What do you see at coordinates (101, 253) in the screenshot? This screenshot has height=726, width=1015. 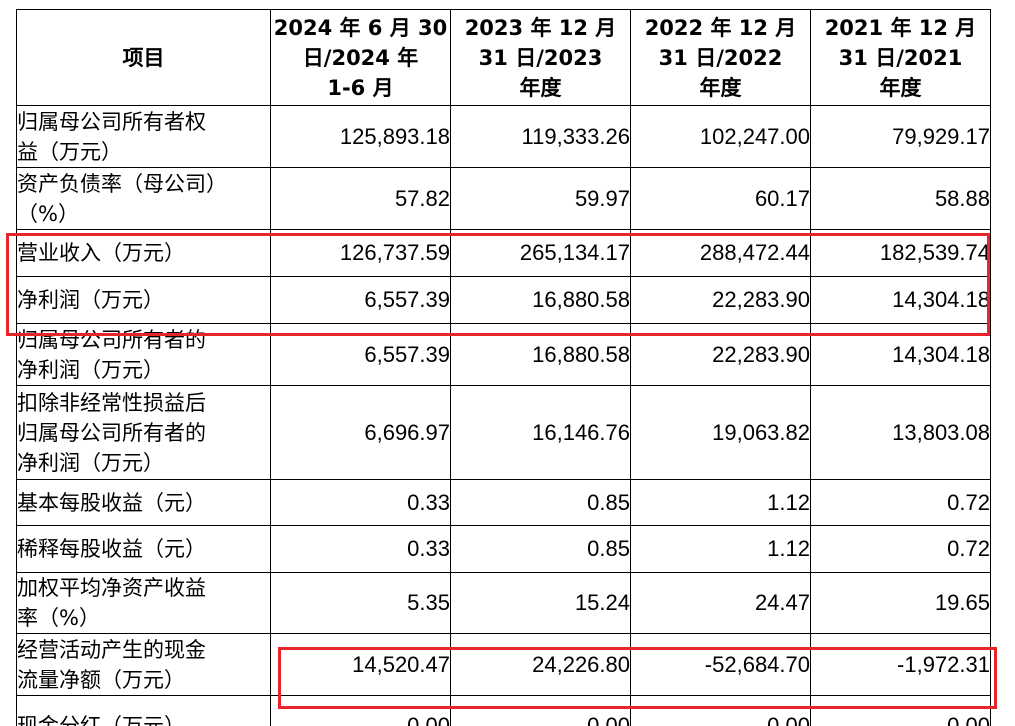 I see `row-label-line: 营业收入（万元）` at bounding box center [101, 253].